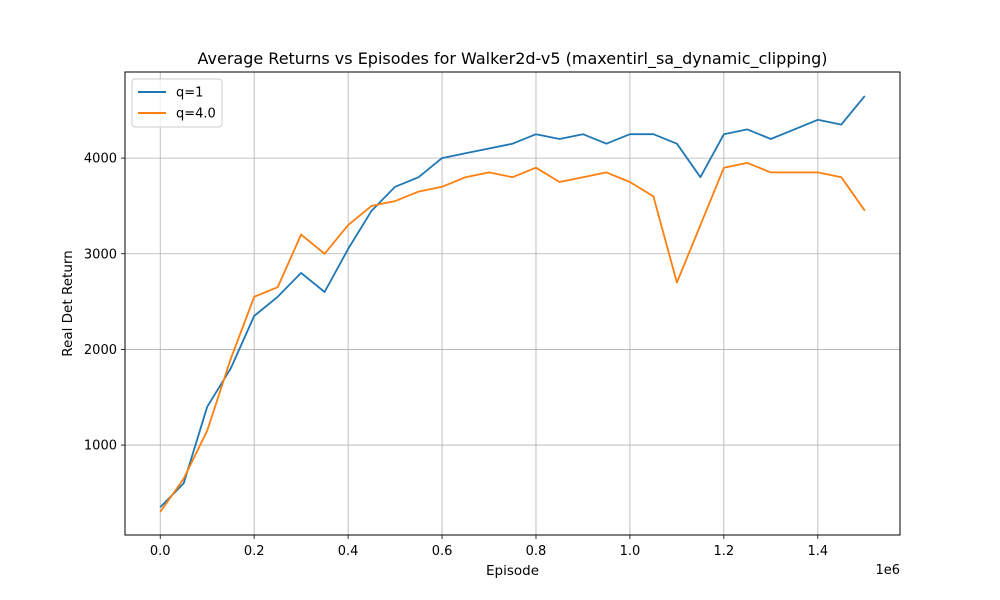 The width and height of the screenshot is (1000, 600). I want to click on x-tick-label: 1.0, so click(630, 551).